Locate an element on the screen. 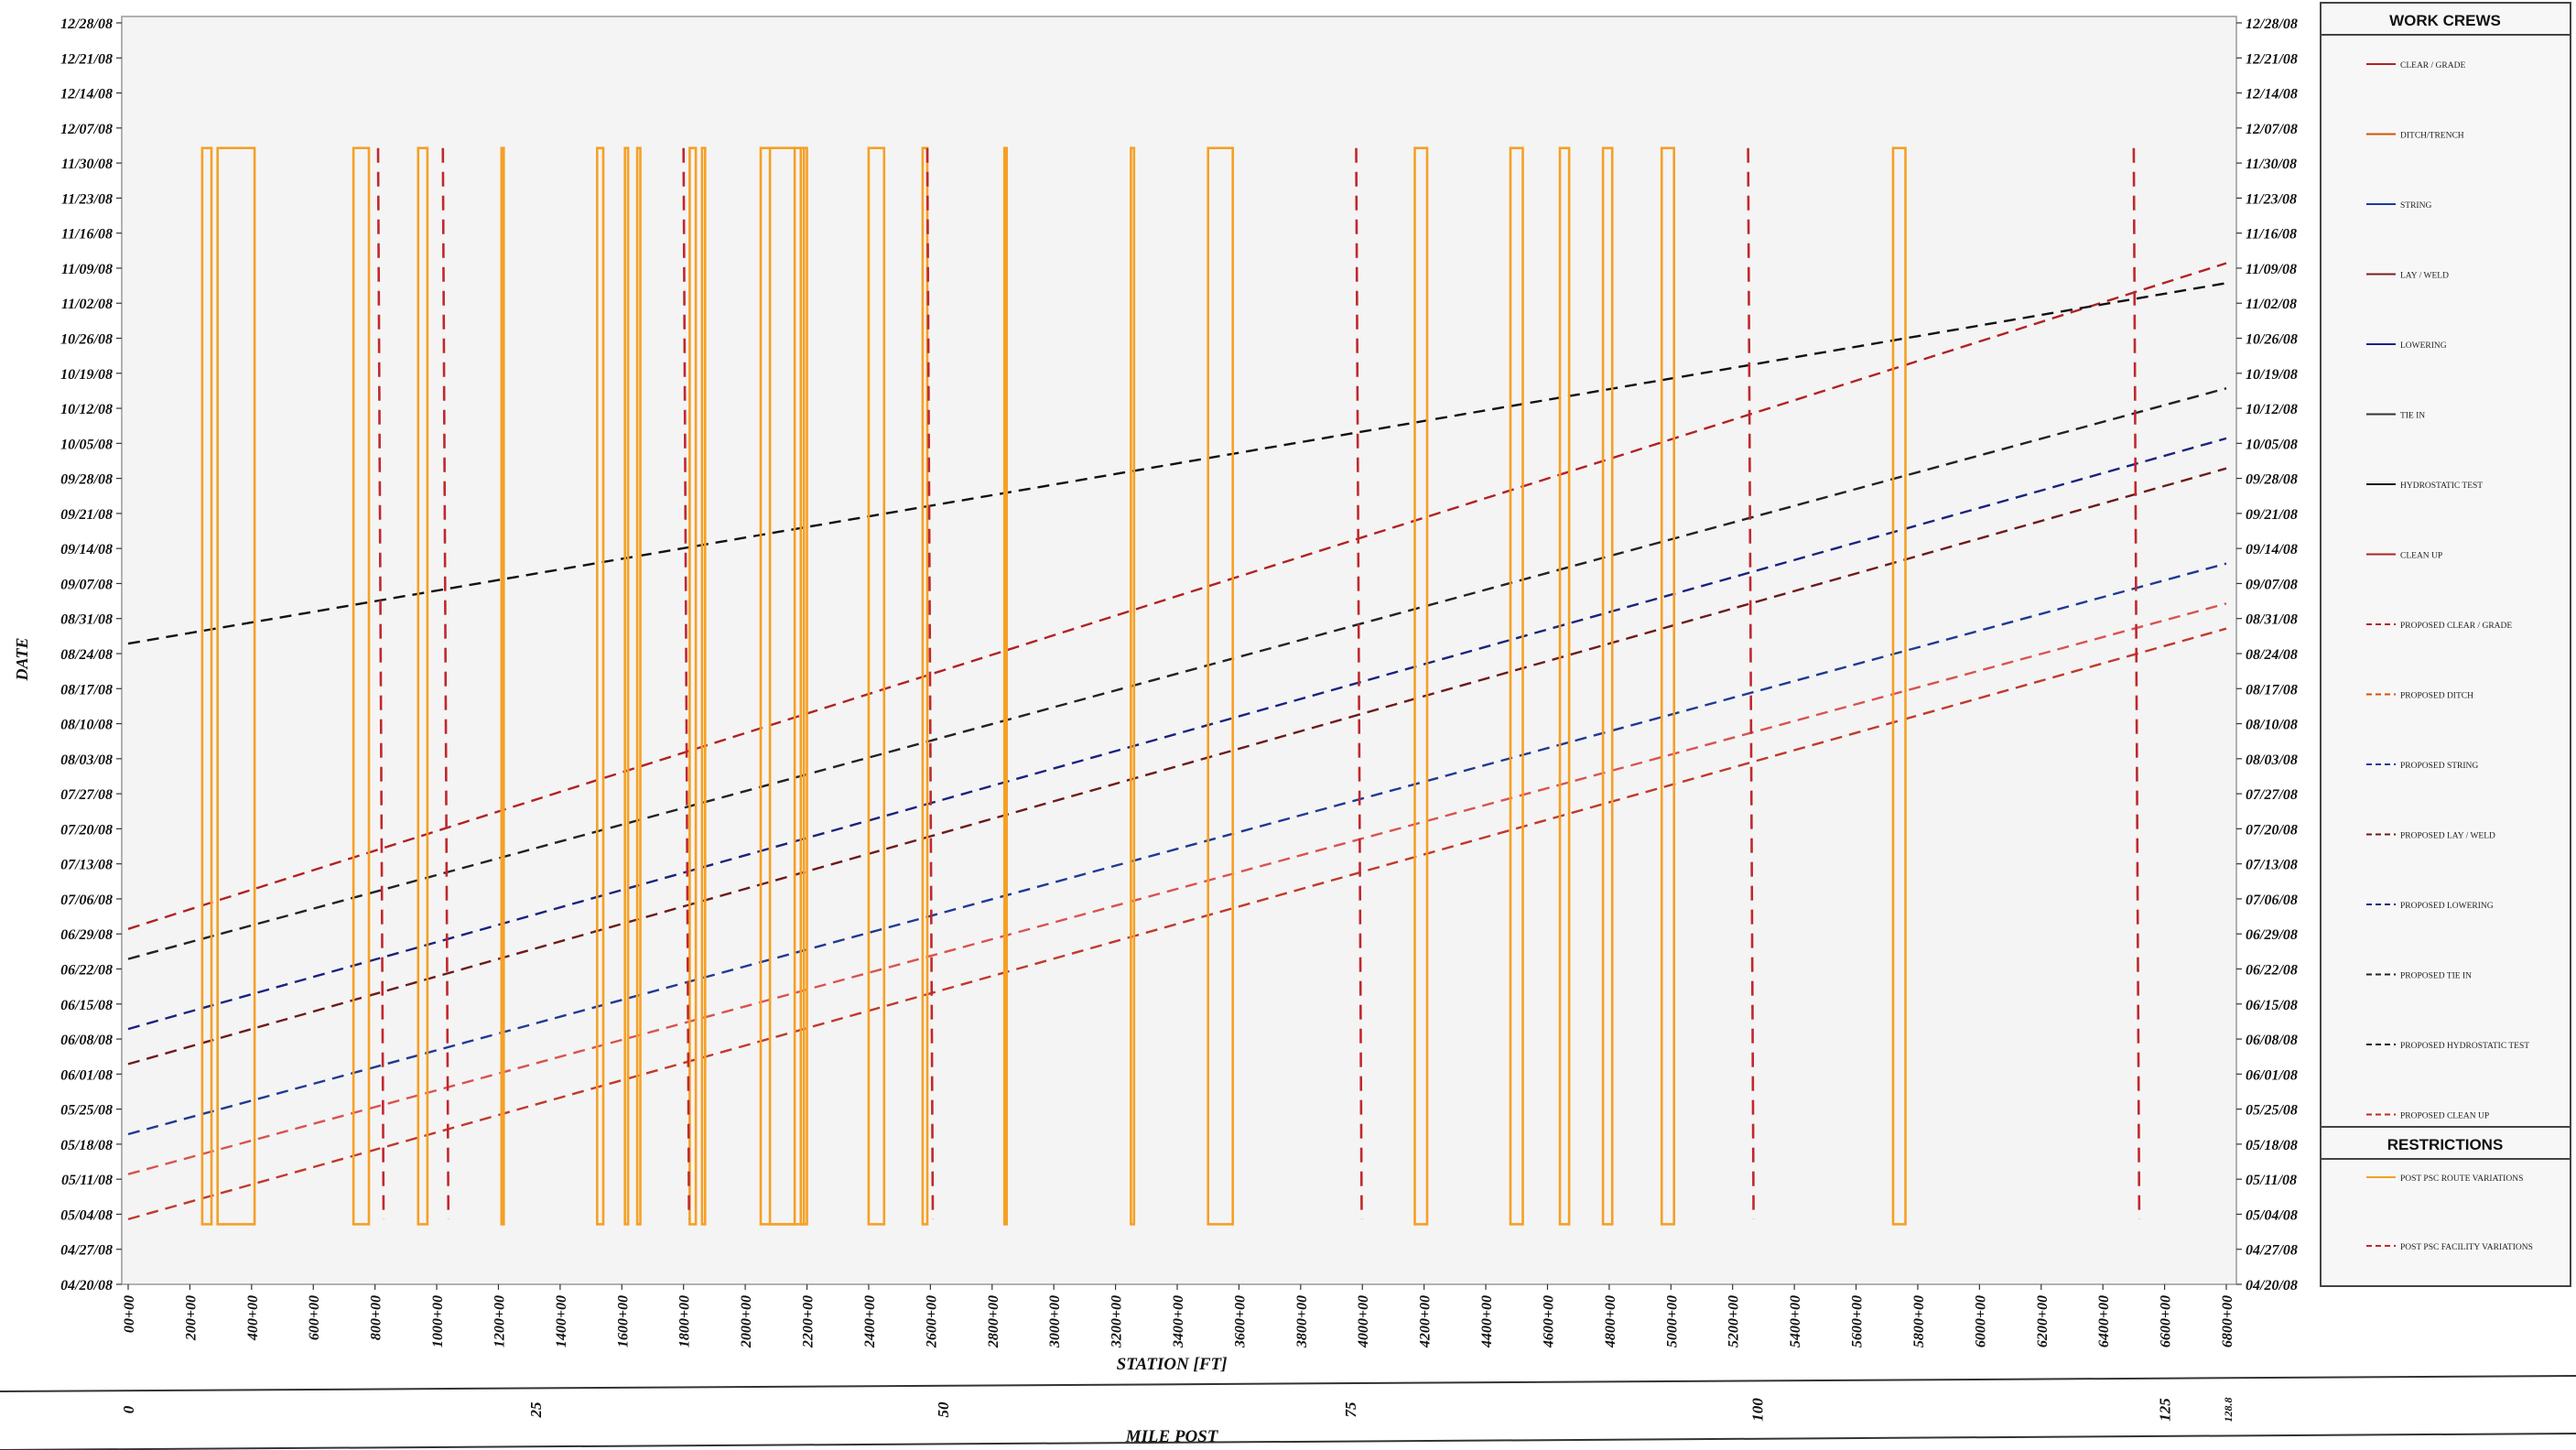 This screenshot has width=2576, height=1450. y-tick-label: 10/12/08 is located at coordinates (87, 410).